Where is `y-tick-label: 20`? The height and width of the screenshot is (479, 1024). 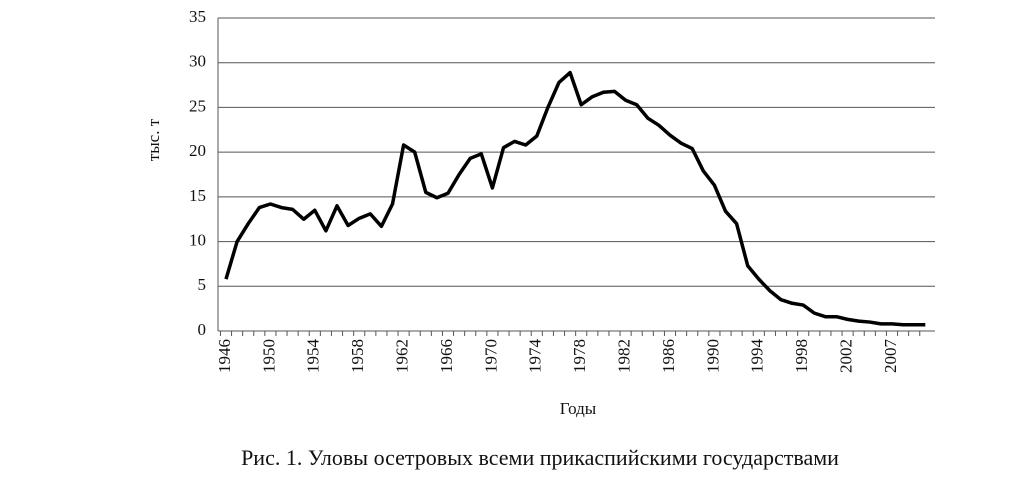 y-tick-label: 20 is located at coordinates (197, 150).